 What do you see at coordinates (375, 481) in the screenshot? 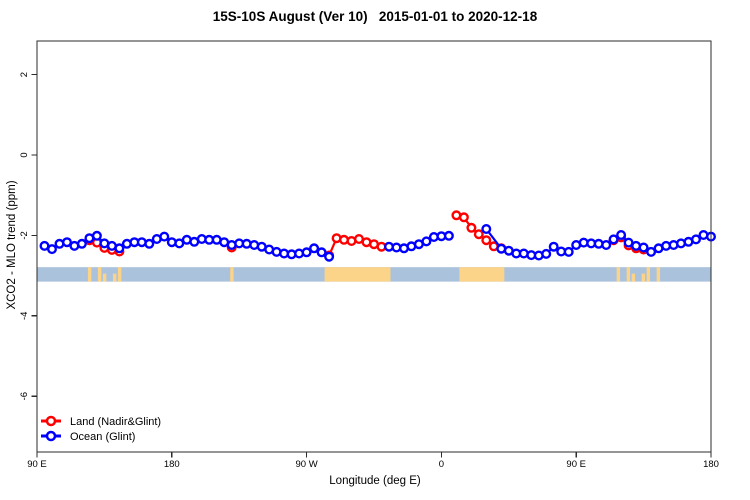
I see `x-axis-title: Longitude (deg E)` at bounding box center [375, 481].